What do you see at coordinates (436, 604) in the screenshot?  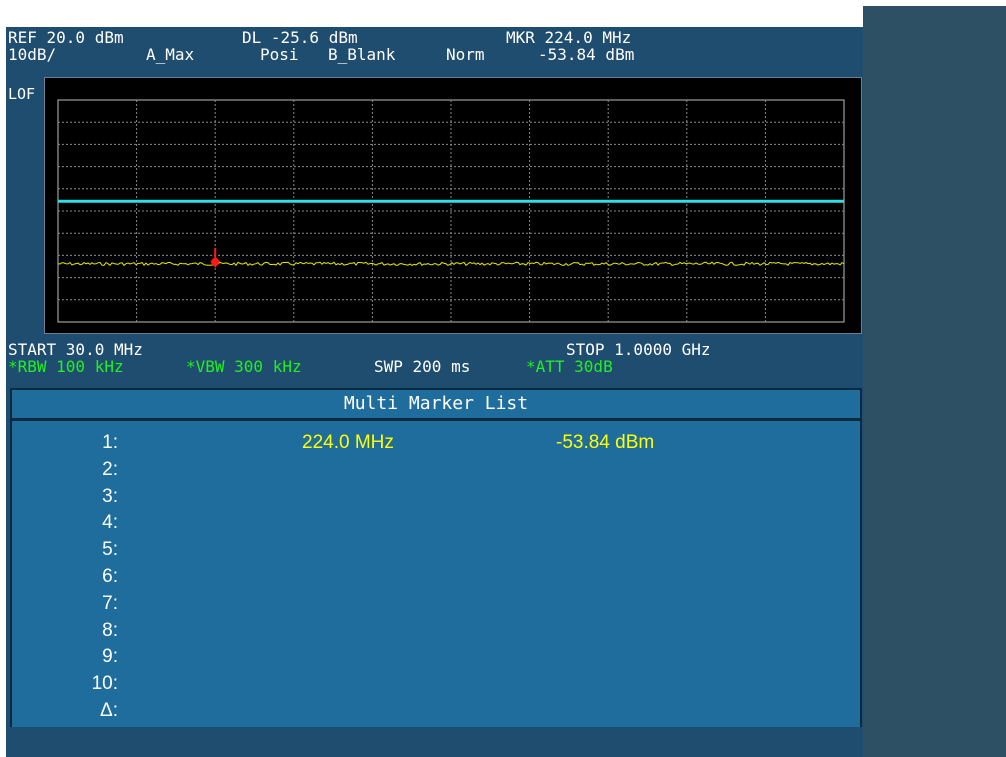 I see `marker-row: 7:` at bounding box center [436, 604].